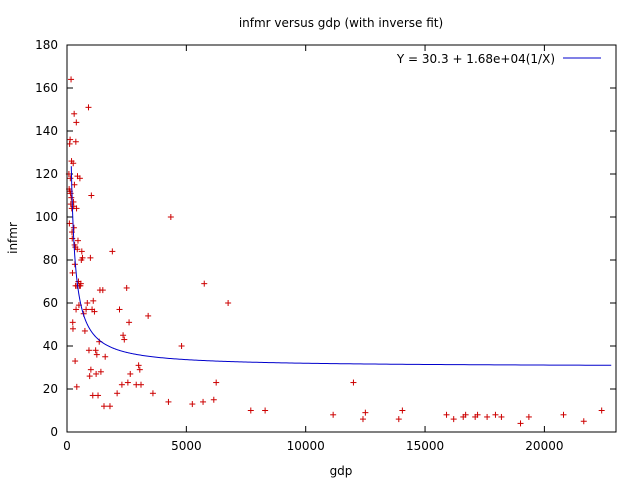 This screenshot has width=640, height=480. I want to click on y-tick-label: 120, so click(46, 174).